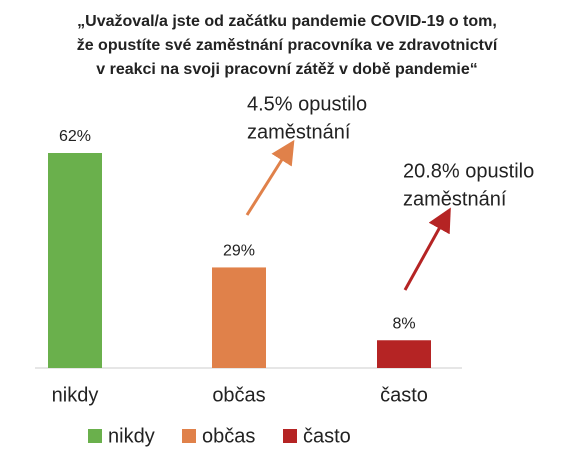  Describe the element at coordinates (468, 171) in the screenshot. I see `annotation: 20.8% opustilo` at that location.